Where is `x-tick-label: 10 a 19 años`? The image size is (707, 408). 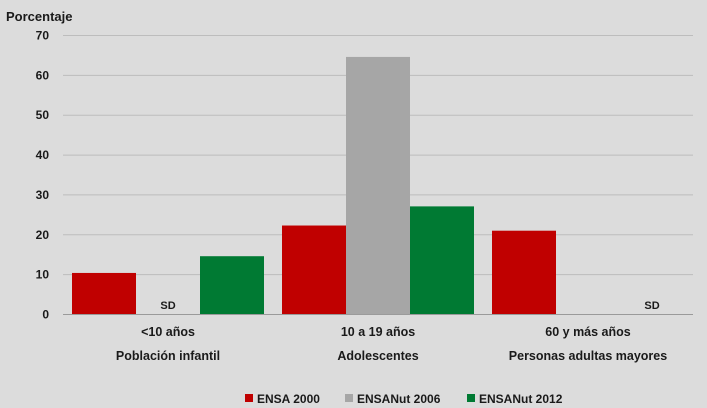
x-tick-label: 10 a 19 años is located at coordinates (378, 332).